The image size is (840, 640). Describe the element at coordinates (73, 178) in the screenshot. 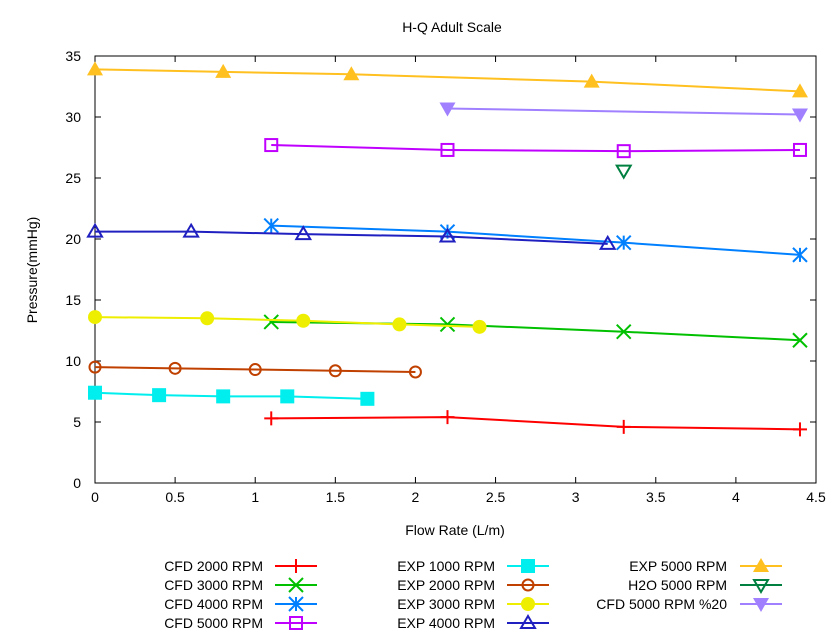

I see `y-tick-label: 25` at that location.